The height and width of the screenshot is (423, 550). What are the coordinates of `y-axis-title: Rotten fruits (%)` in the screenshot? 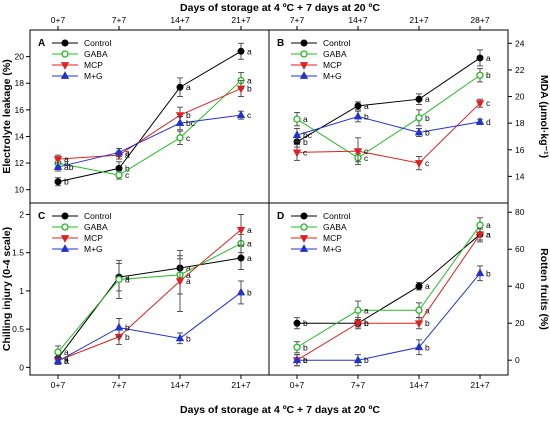 It's located at (544, 289).